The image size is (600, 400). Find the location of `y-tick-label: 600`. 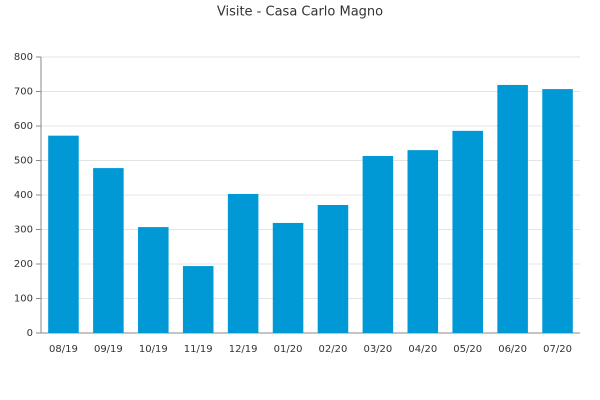

y-tick-label: 600 is located at coordinates (23, 126).